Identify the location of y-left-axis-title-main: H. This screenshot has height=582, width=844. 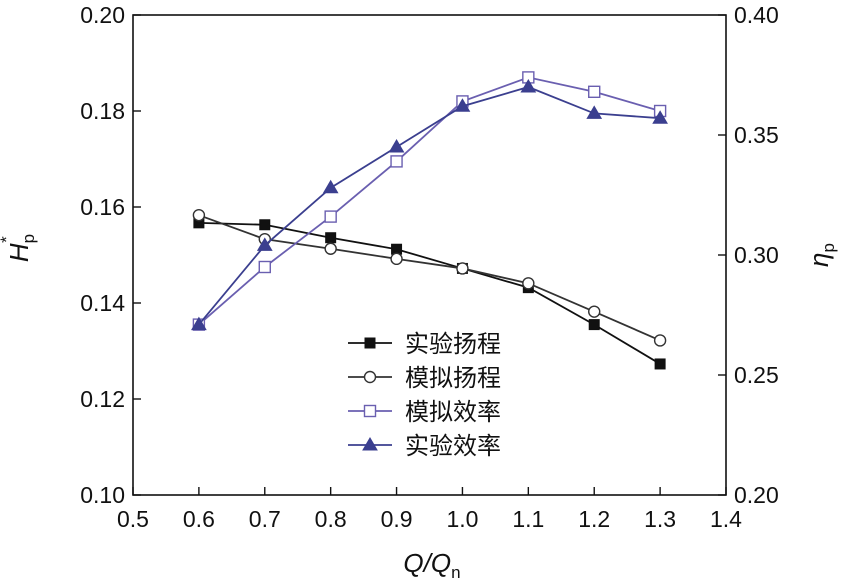
(19, 252).